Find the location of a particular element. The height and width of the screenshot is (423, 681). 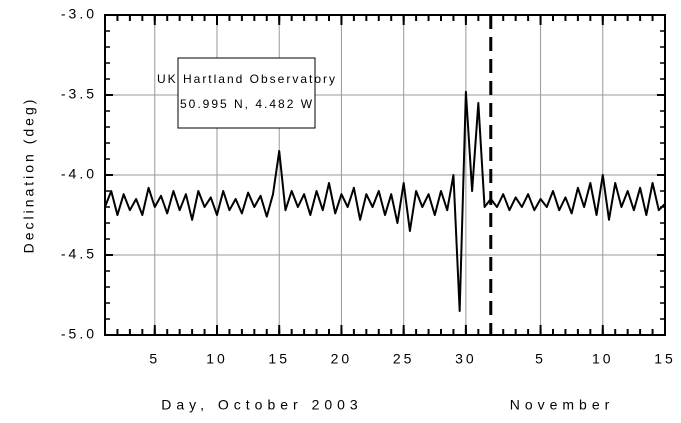

annotation: UK Hartland Observatory is located at coordinates (247, 79).